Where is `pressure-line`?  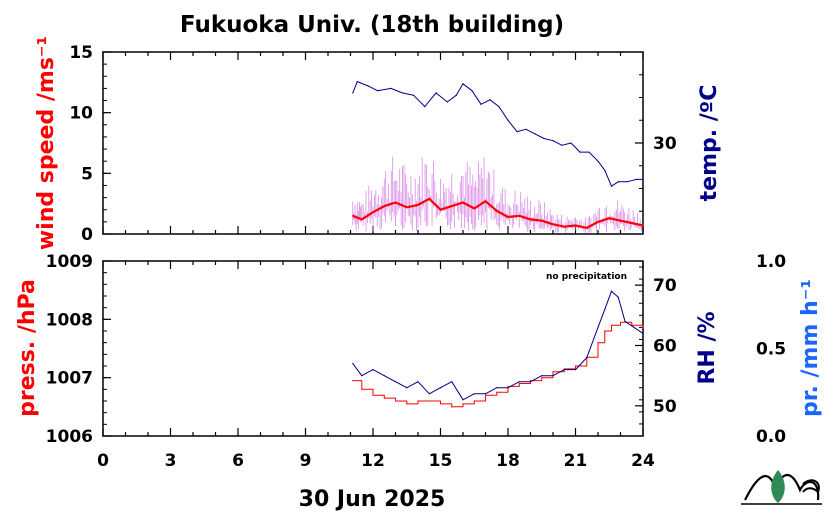
pressure-line is located at coordinates (498, 364).